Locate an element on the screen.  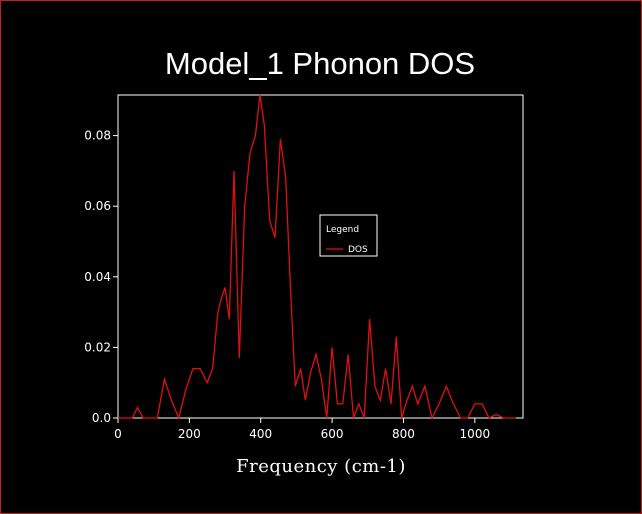
y-tick-label: 0.08 is located at coordinates (97, 136).